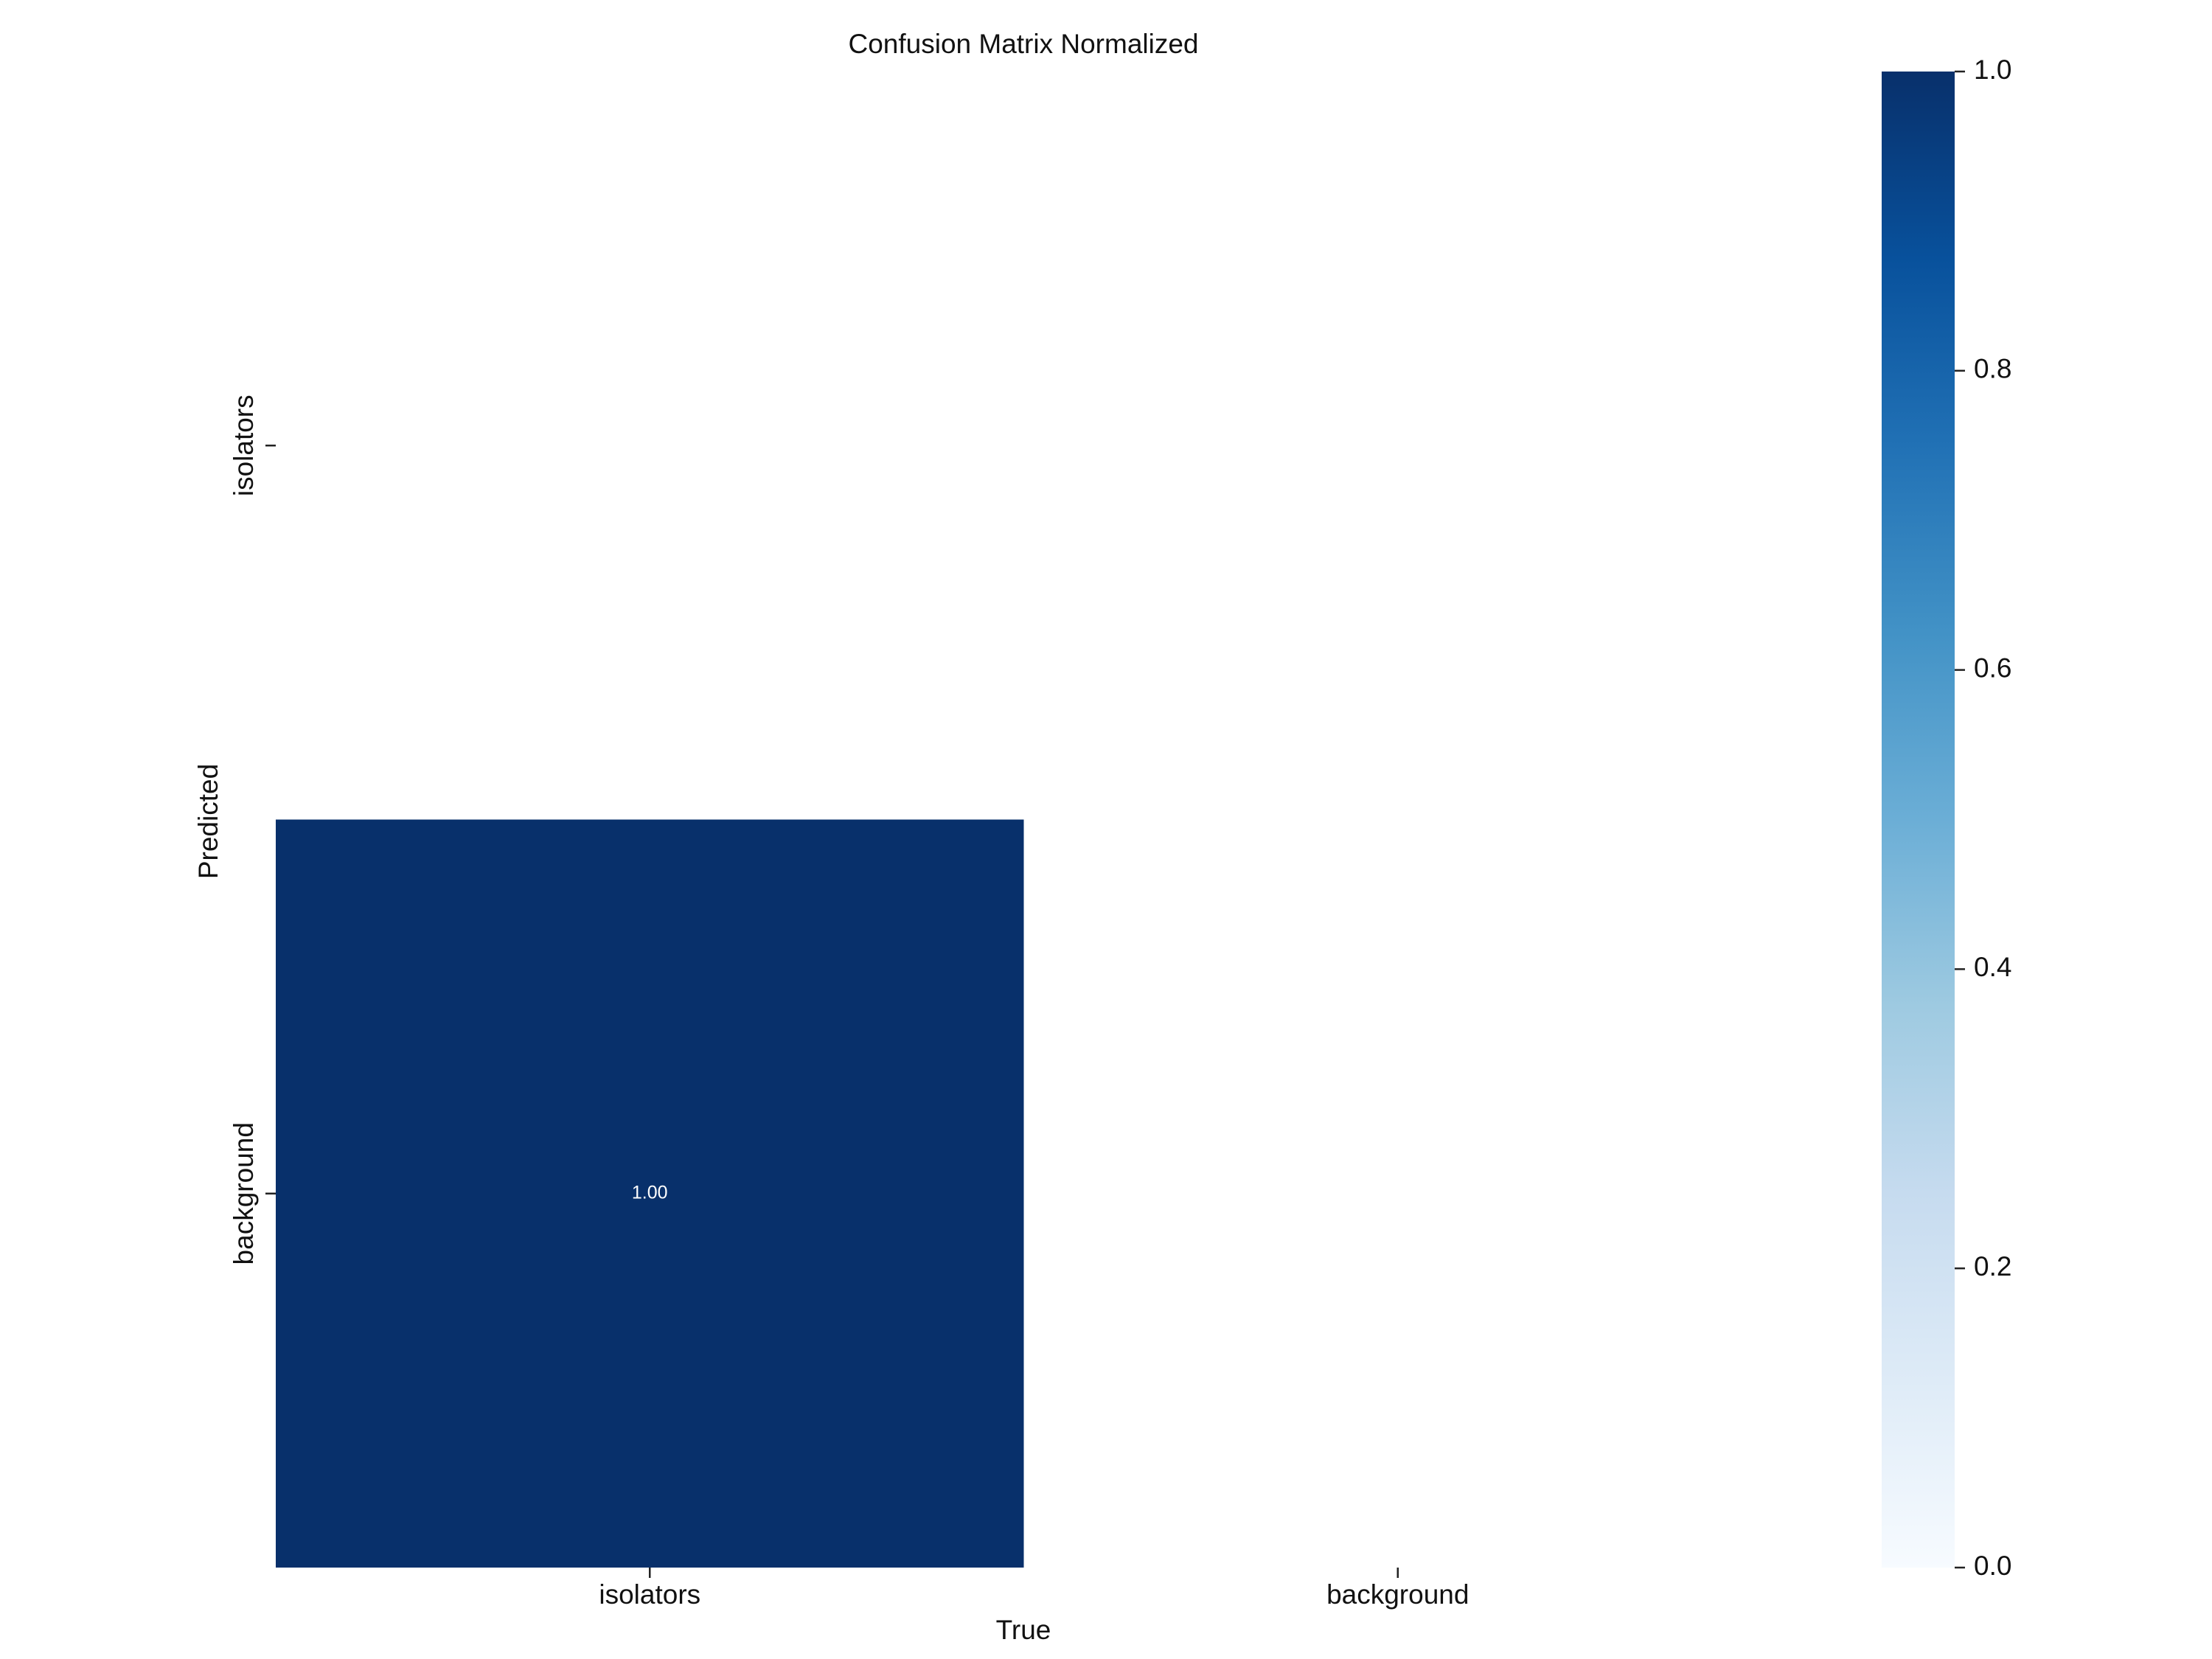 The height and width of the screenshot is (1659, 2212). I want to click on y-tick-label: background, so click(244, 1193).